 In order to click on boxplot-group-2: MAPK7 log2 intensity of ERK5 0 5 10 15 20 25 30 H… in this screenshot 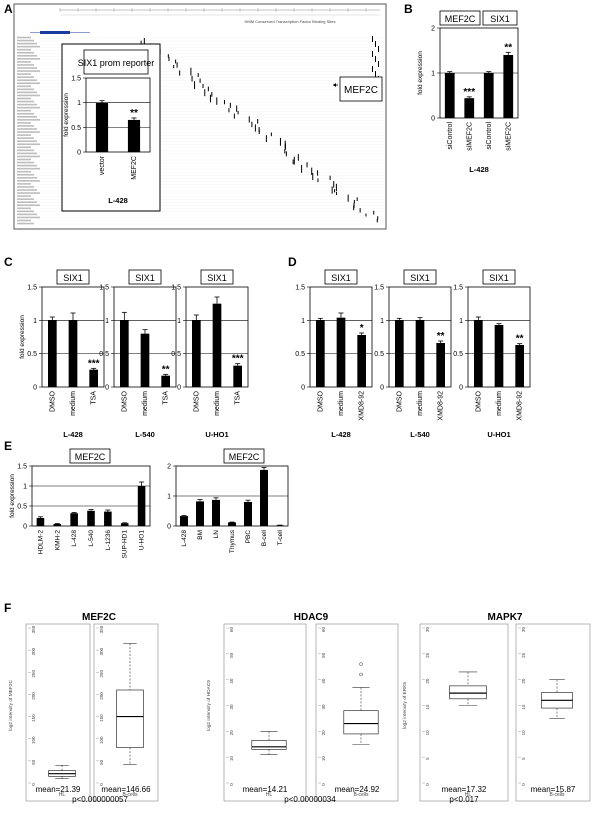, I will do `click(496, 708)`.